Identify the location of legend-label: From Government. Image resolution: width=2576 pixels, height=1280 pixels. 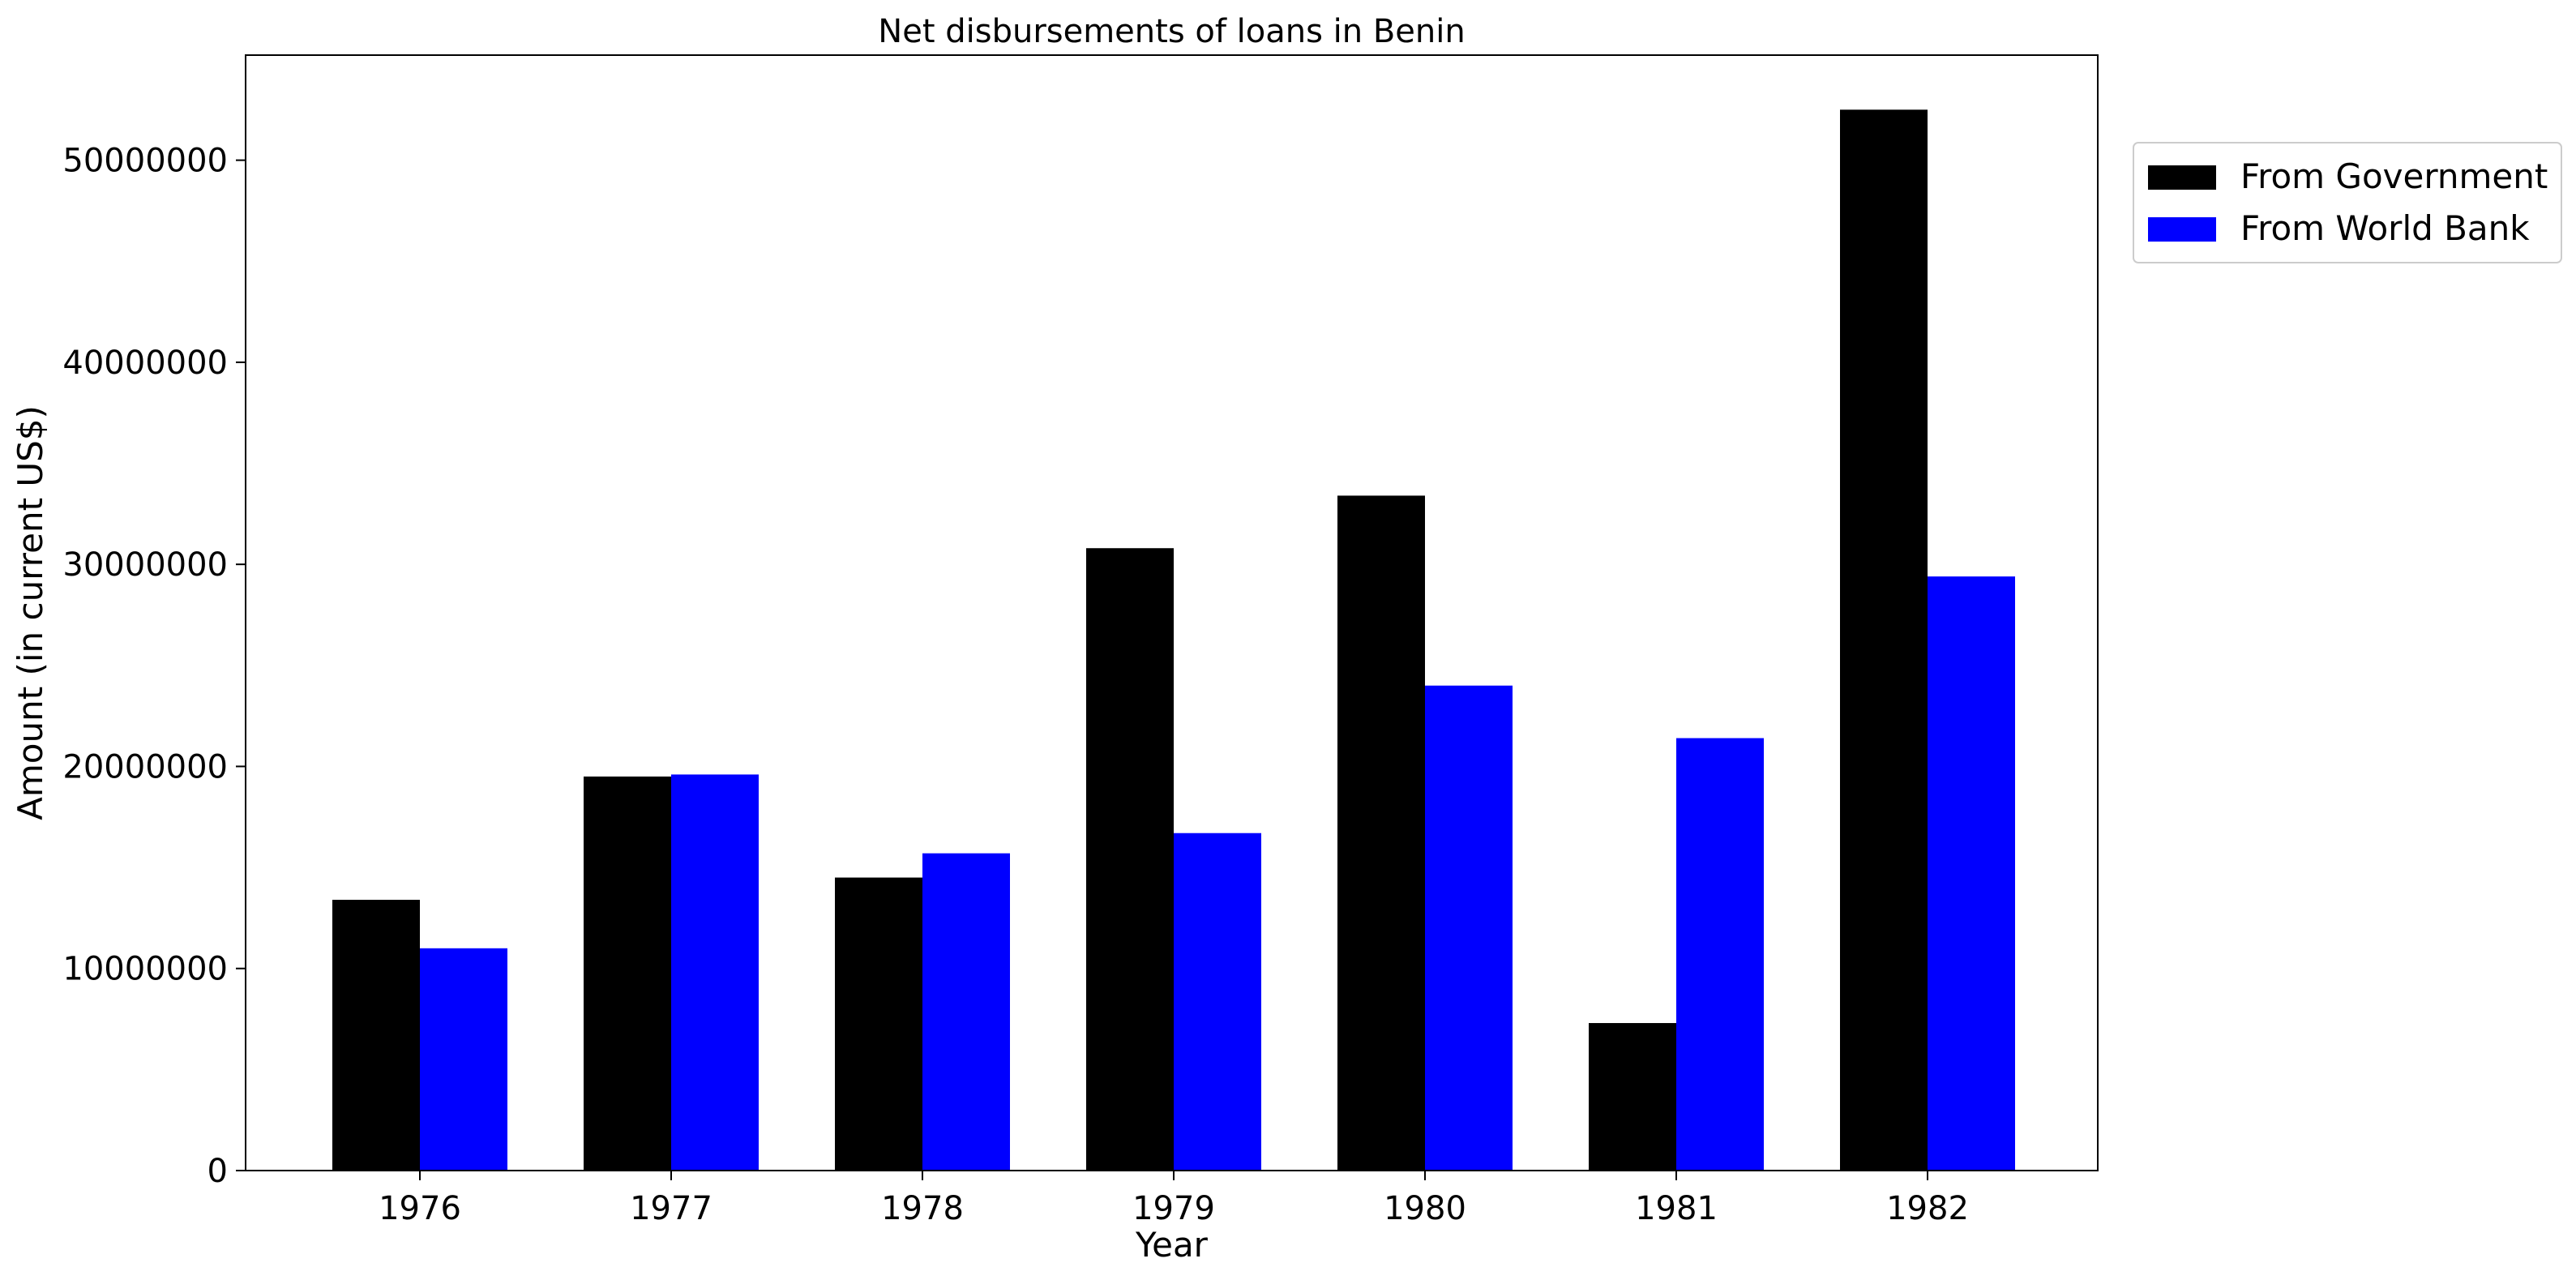
(2394, 176).